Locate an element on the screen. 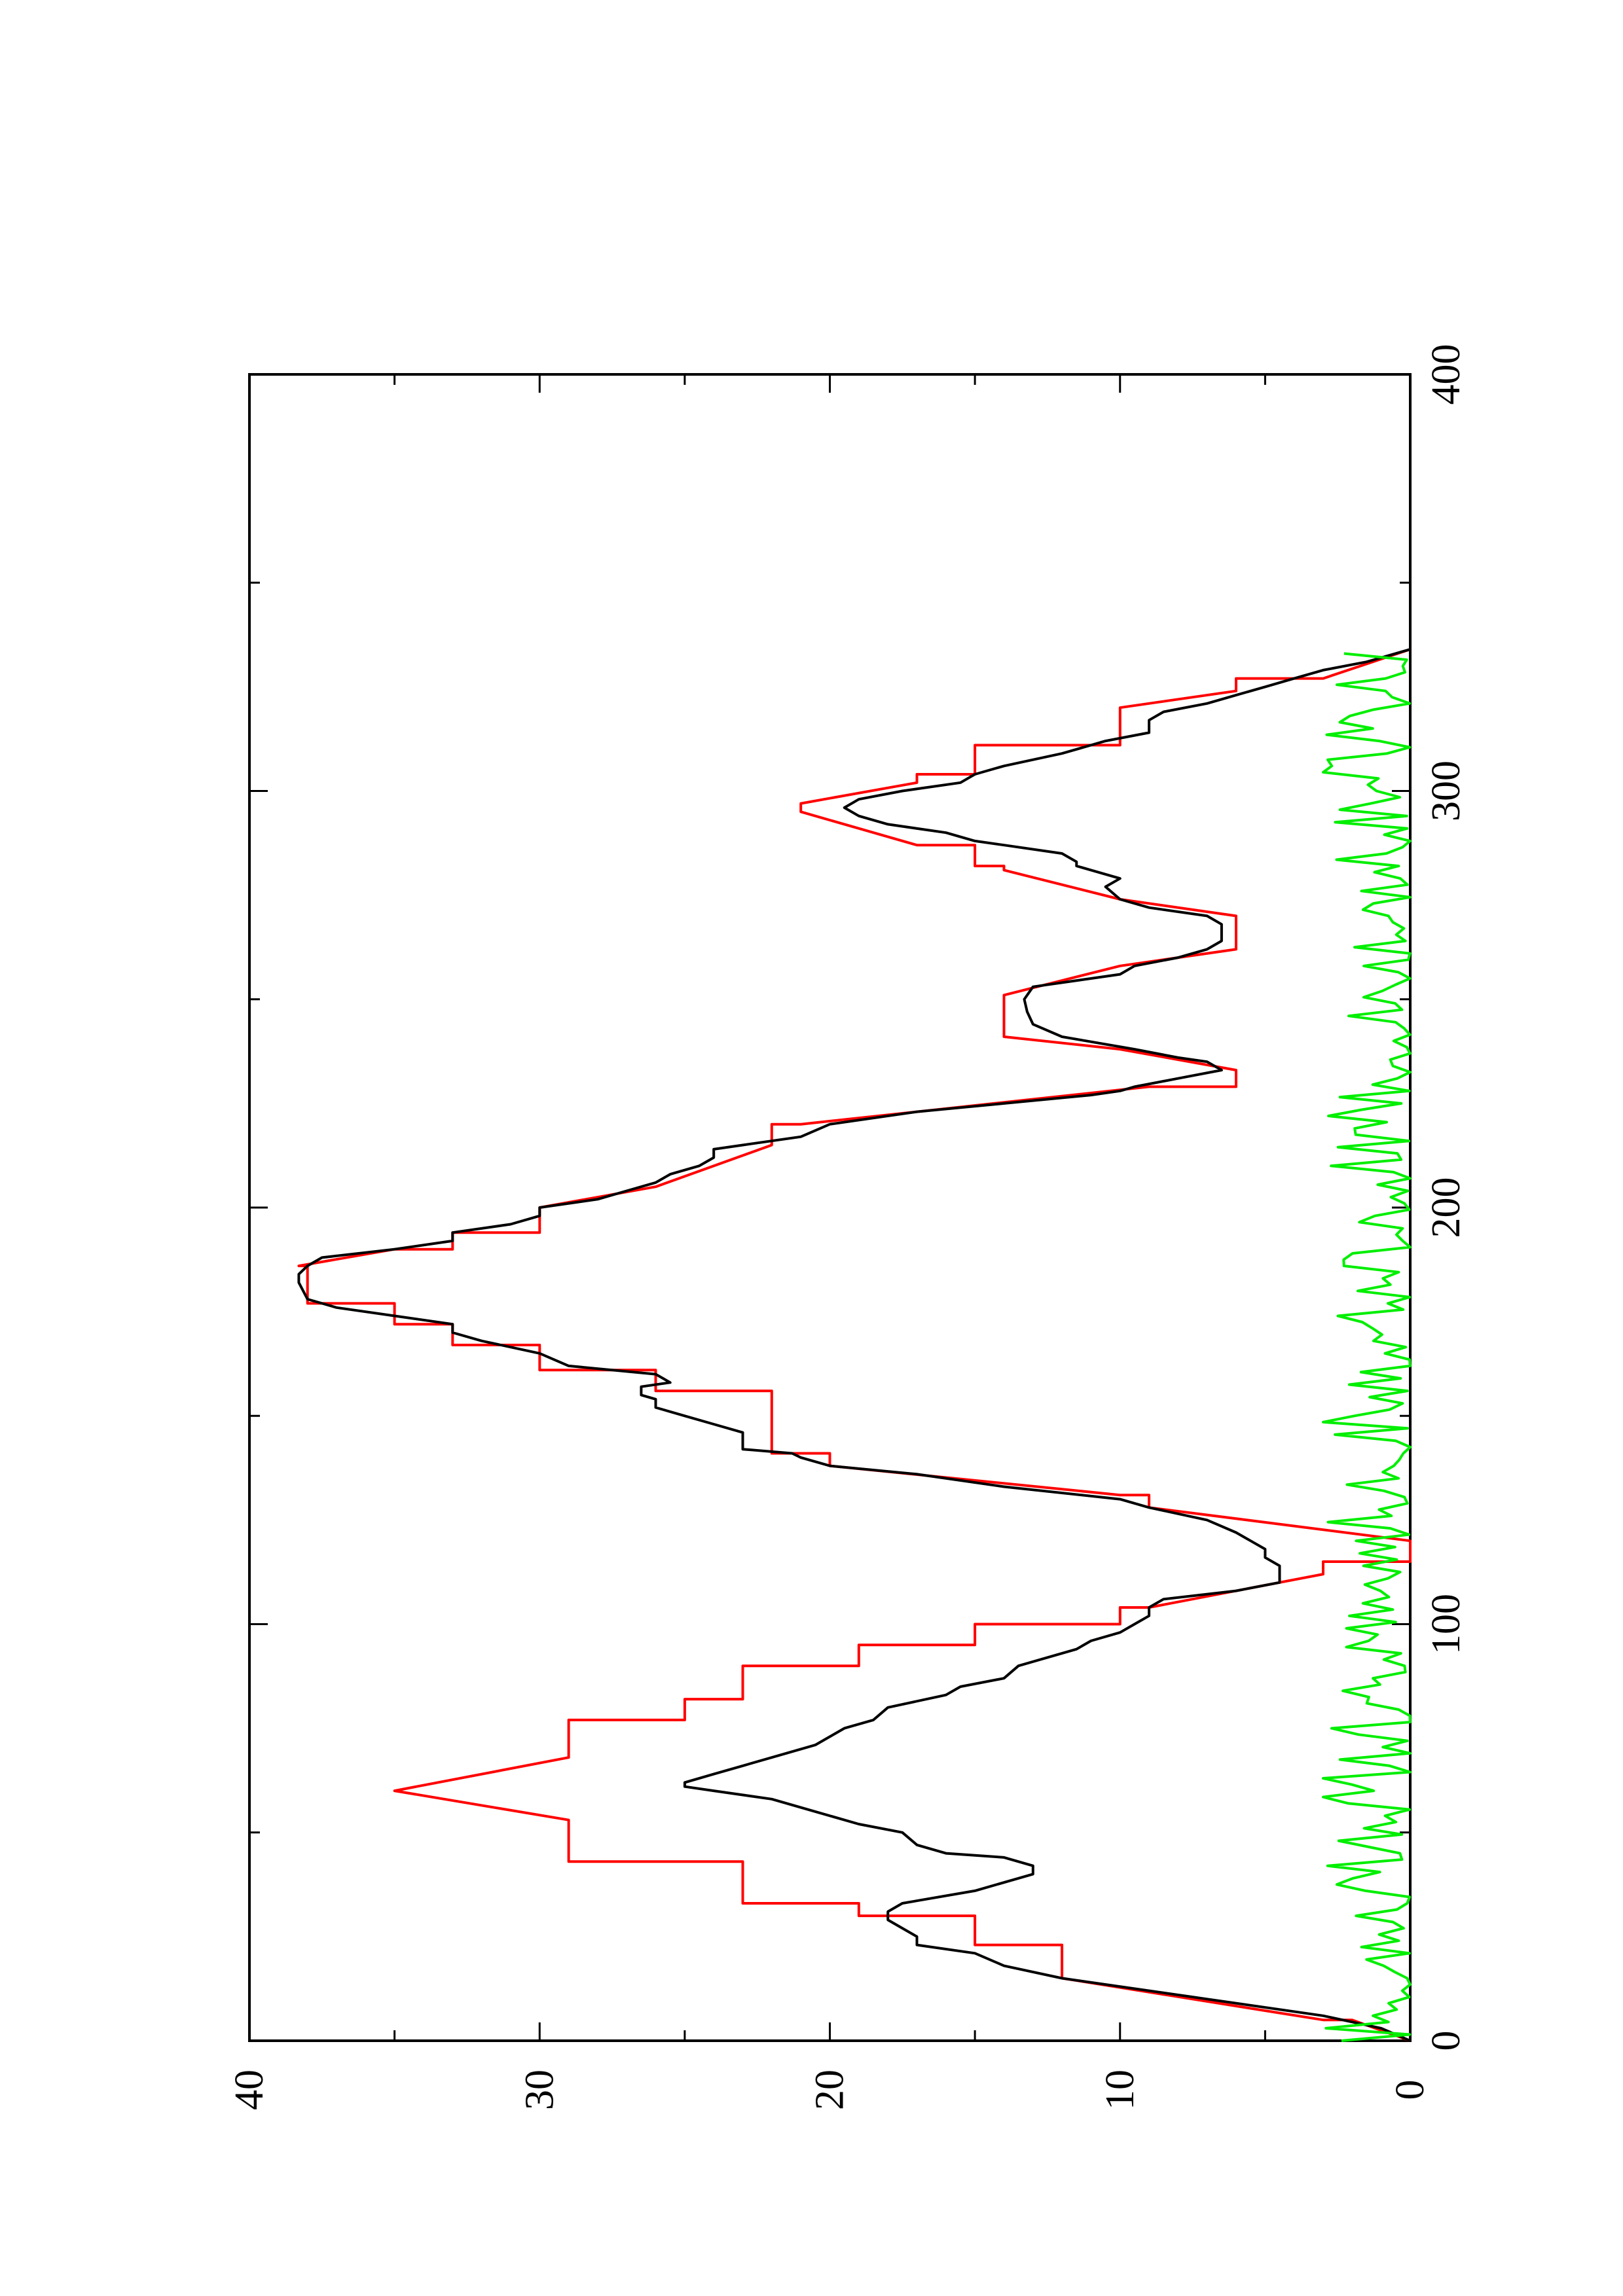 The width and height of the screenshot is (1623, 2296). y-tick-label: 10 is located at coordinates (1120, 2090).